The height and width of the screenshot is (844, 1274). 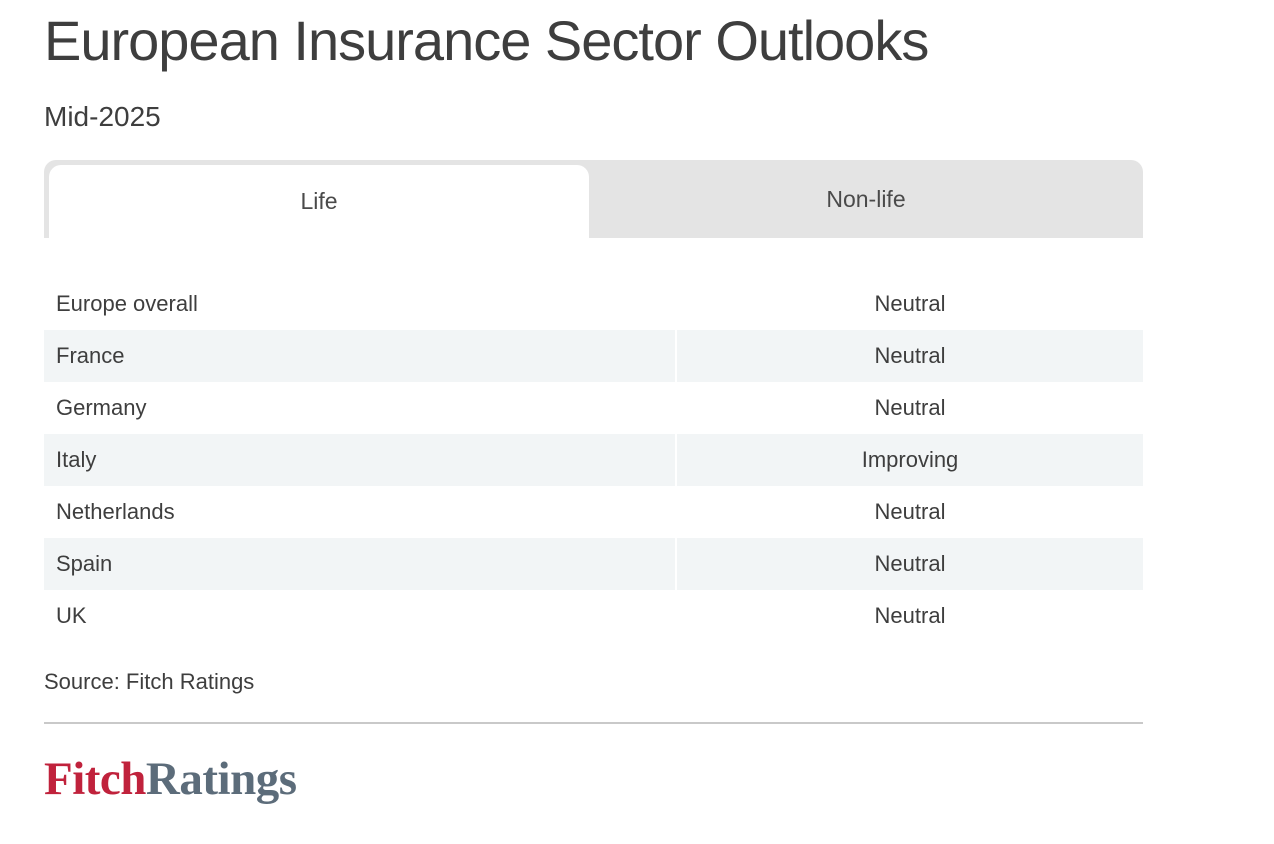 I want to click on table-row: UK Neutral, so click(x=593, y=616).